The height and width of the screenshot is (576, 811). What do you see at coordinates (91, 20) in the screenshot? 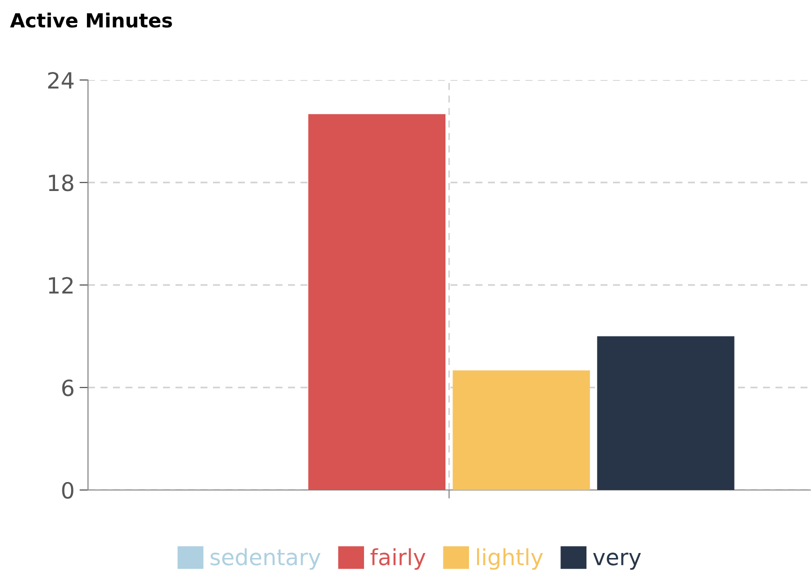
I see `chart-title: Active Minutes` at bounding box center [91, 20].